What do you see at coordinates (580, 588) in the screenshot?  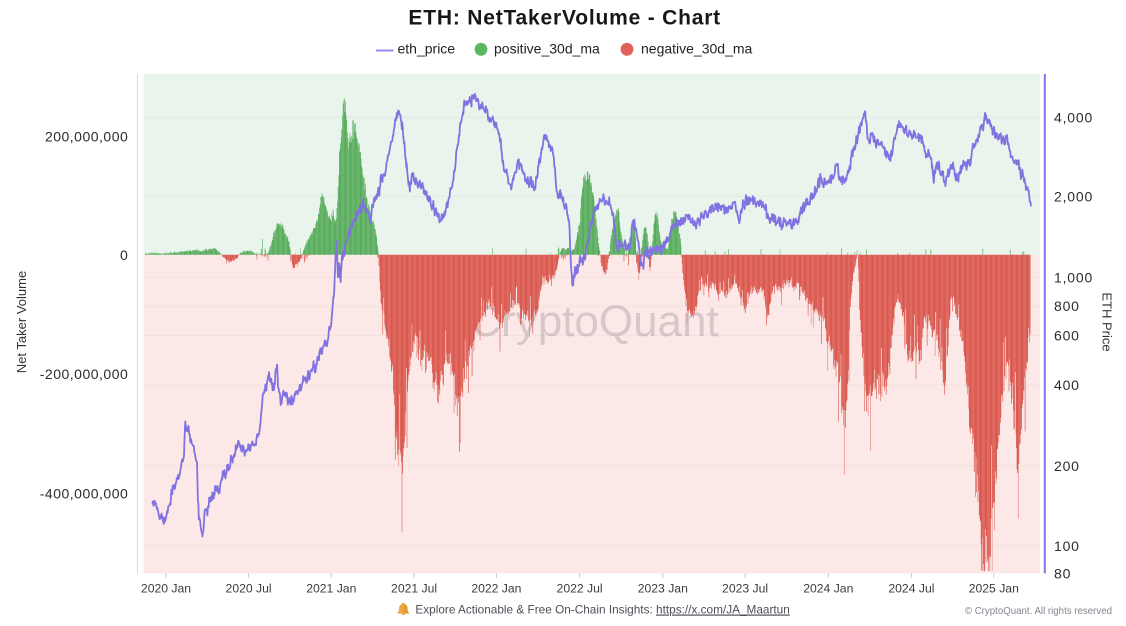 I see `svg-text: 2022 Jul` at bounding box center [580, 588].